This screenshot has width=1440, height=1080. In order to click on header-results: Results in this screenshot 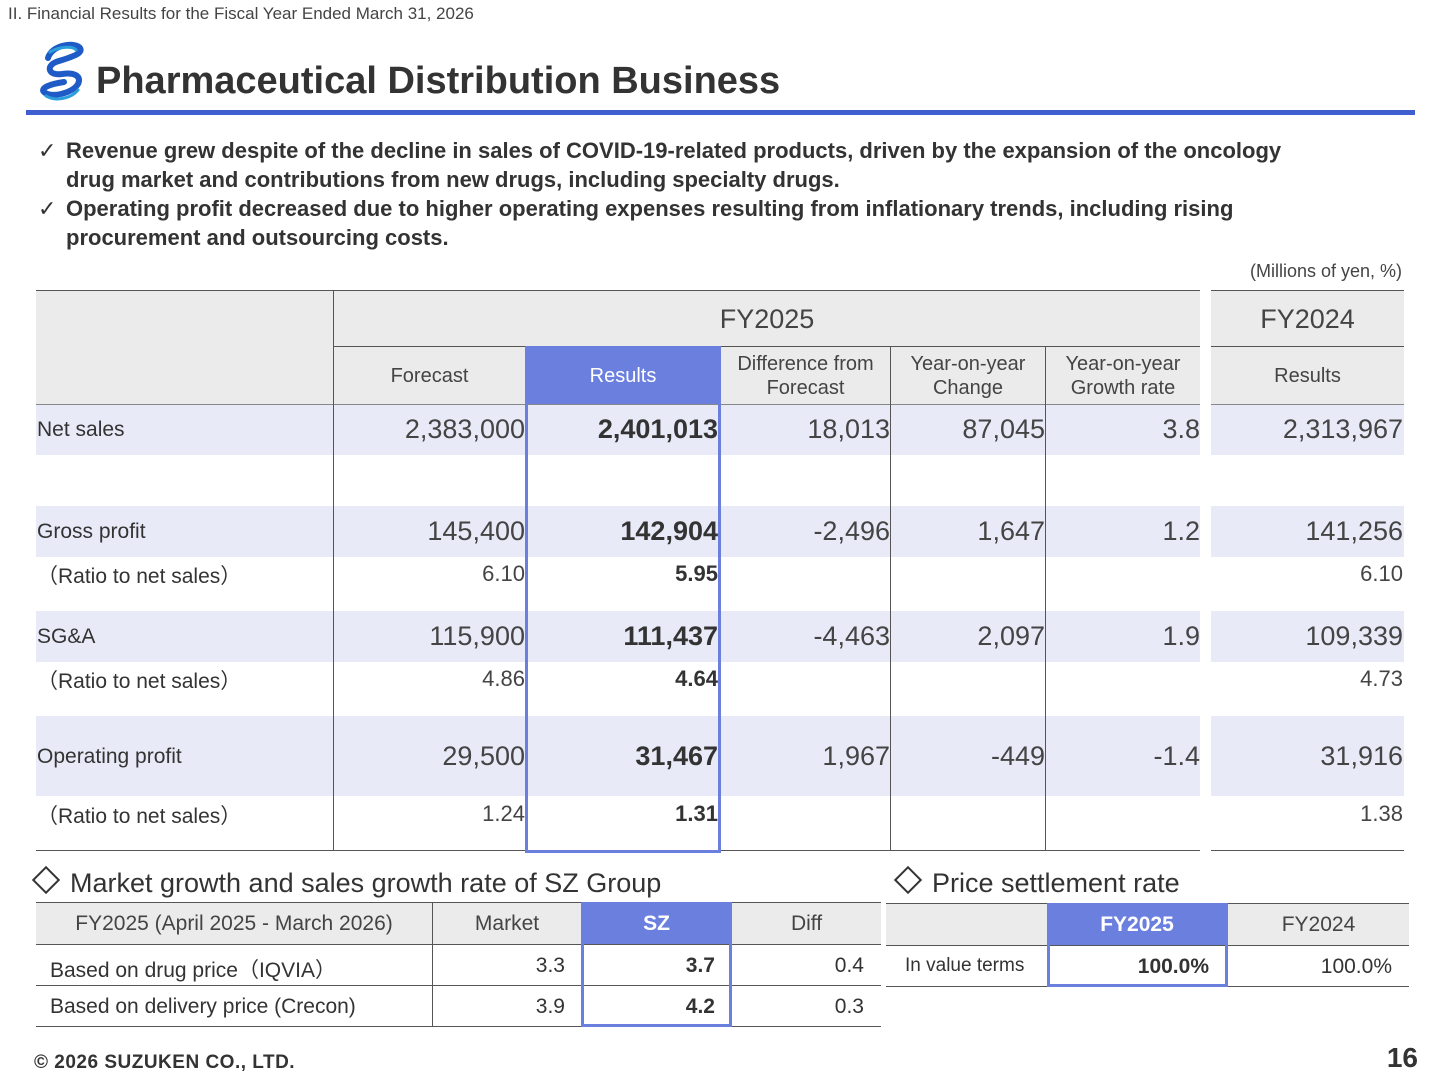, I will do `click(623, 375)`.